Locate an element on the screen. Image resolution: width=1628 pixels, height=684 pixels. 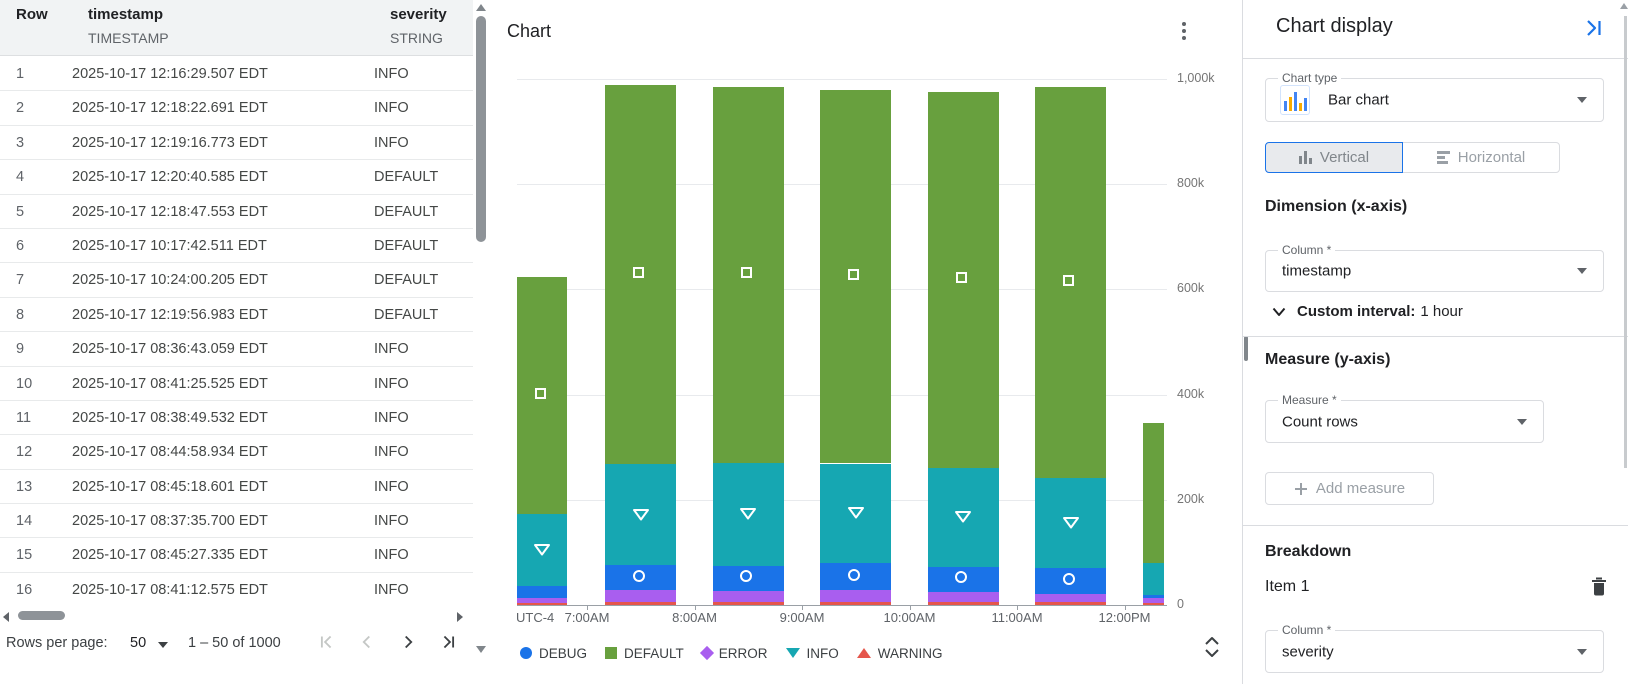
custom-interval-toggle: Custom interval: 1 hour is located at coordinates (1367, 311).